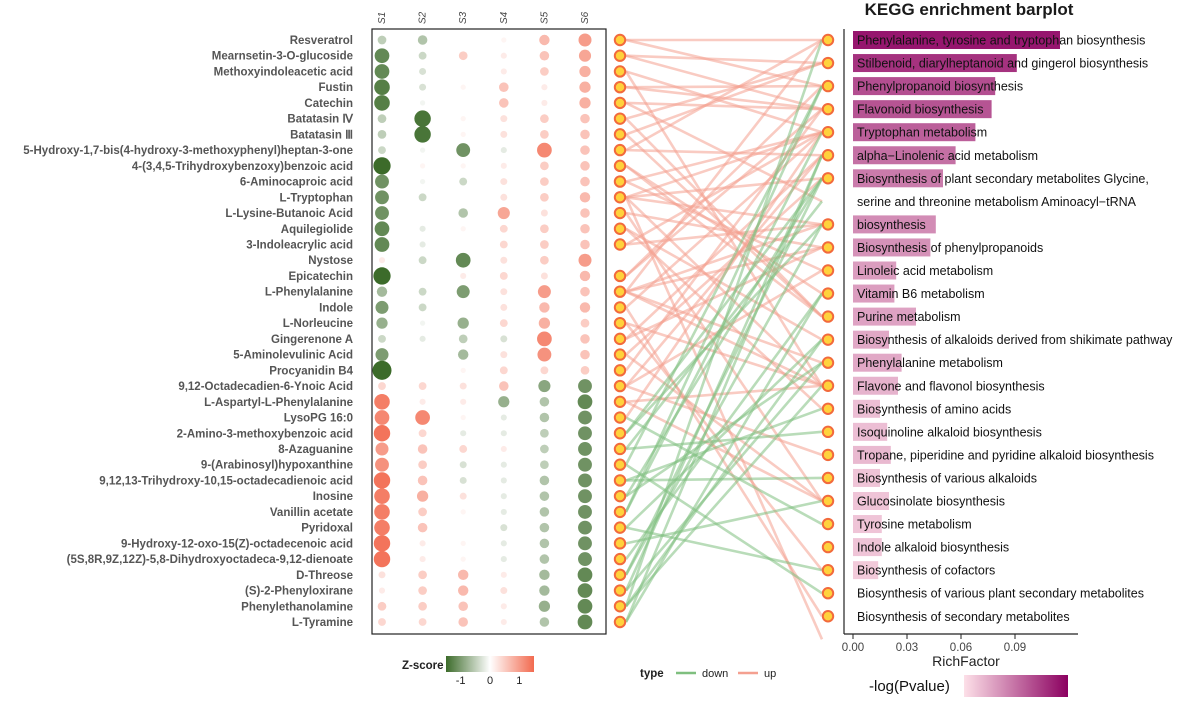  Describe the element at coordinates (265, 387) in the screenshot. I see `metabolite-label: 9,12-Octadecadien-6-Ynoic Acid` at that location.